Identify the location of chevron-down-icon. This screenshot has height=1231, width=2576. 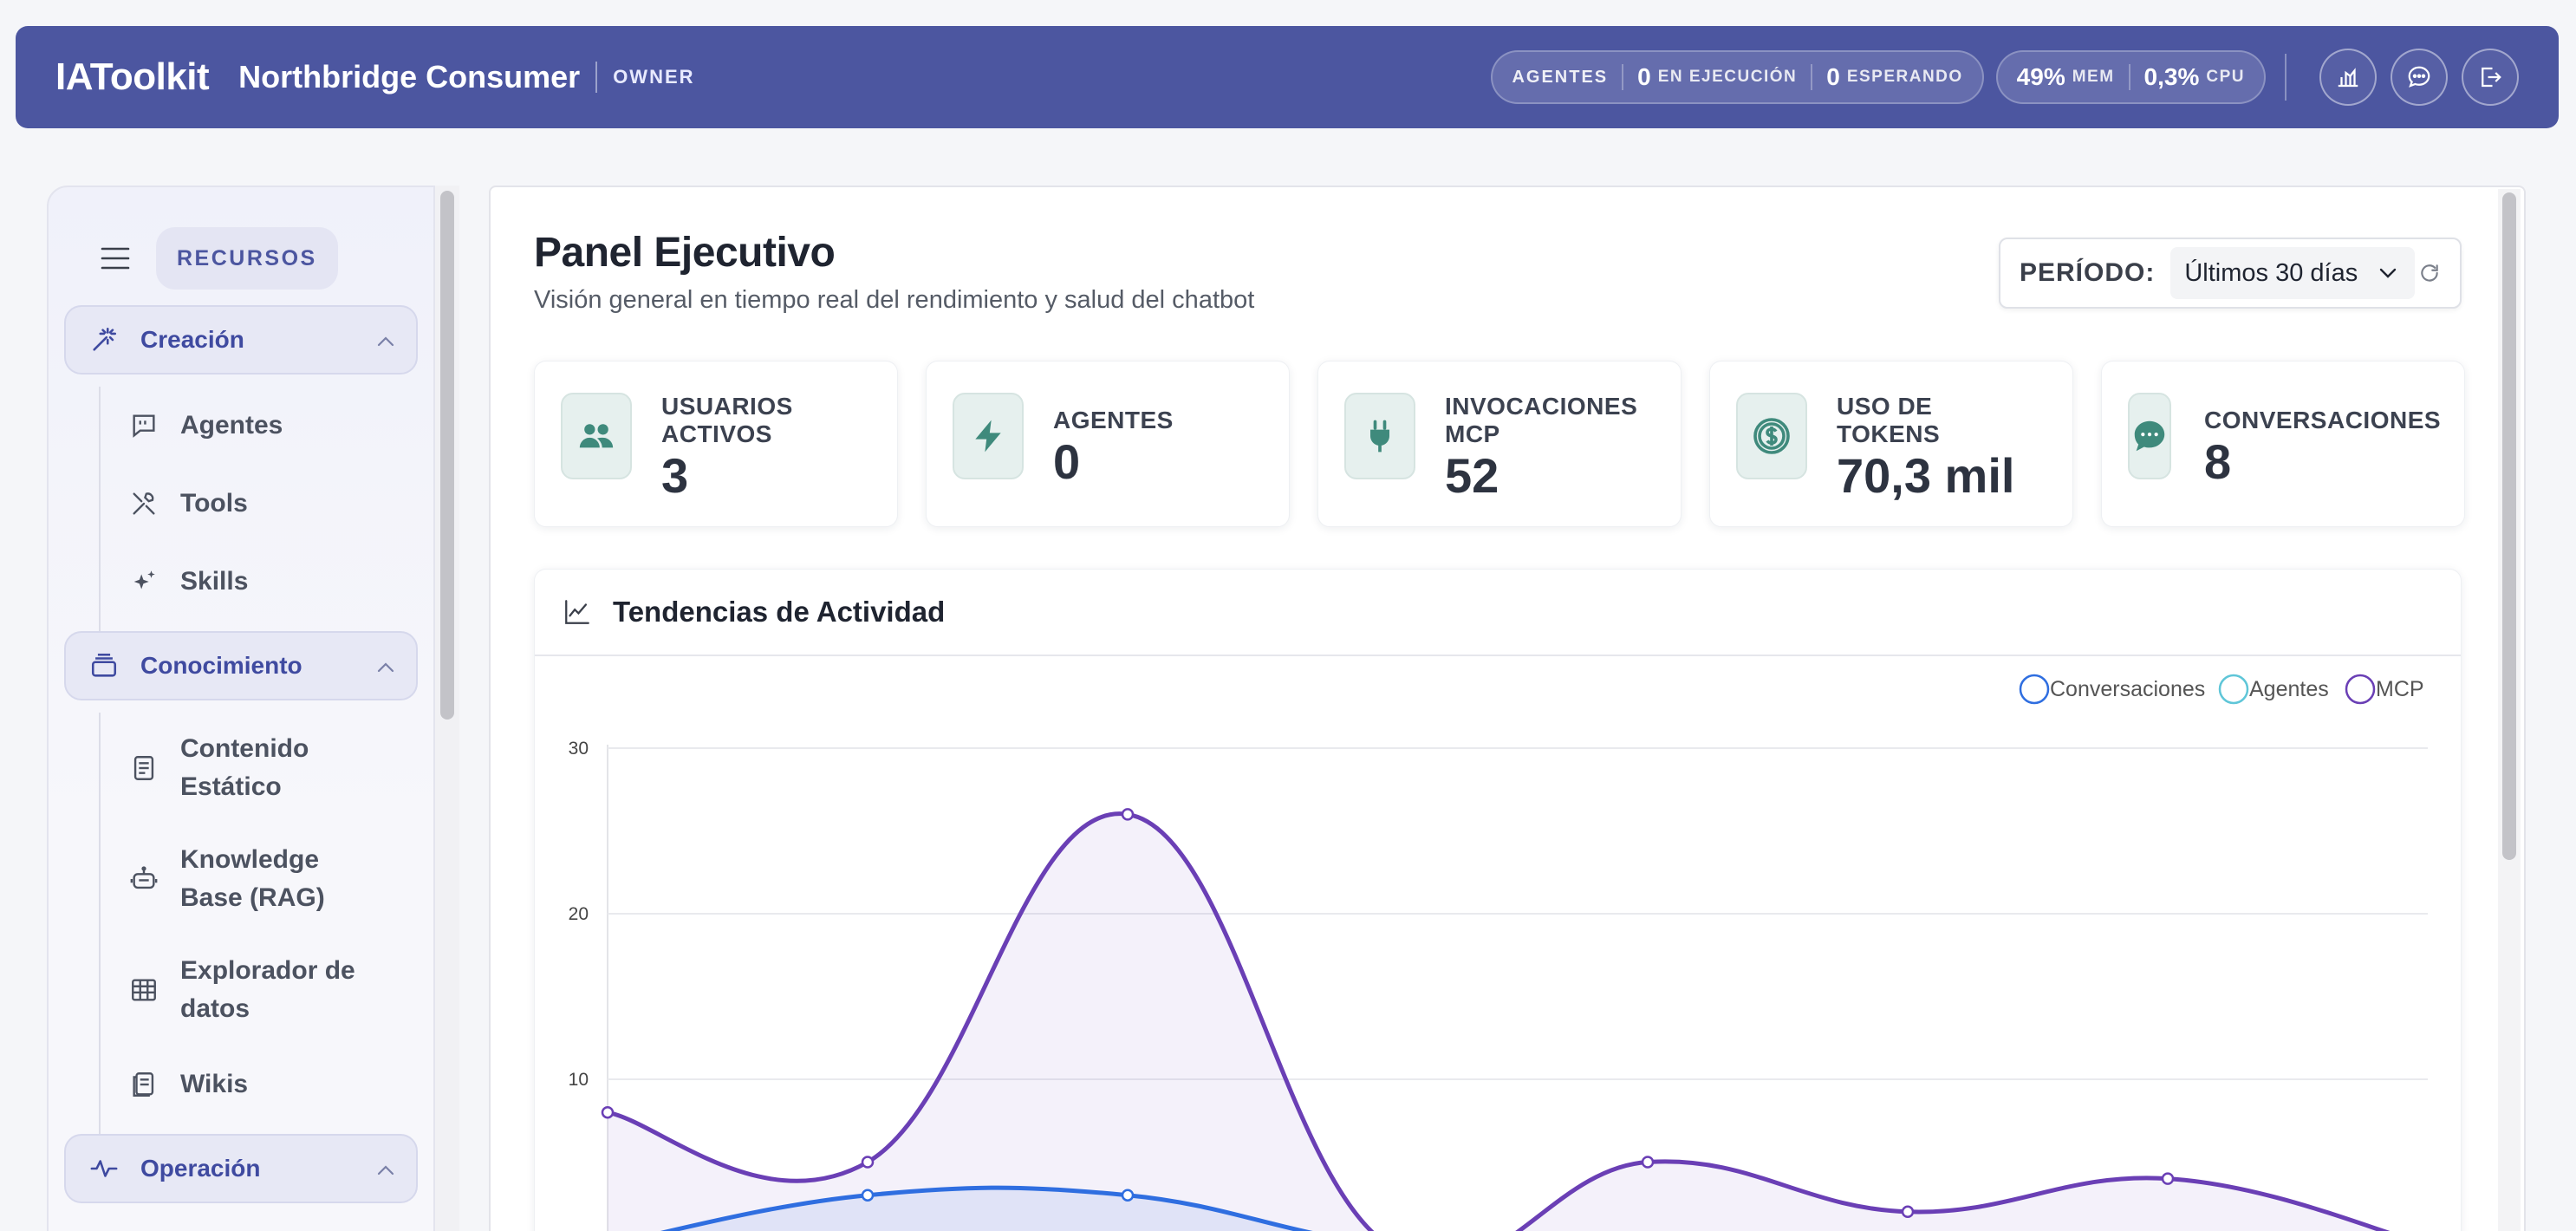
(2388, 273).